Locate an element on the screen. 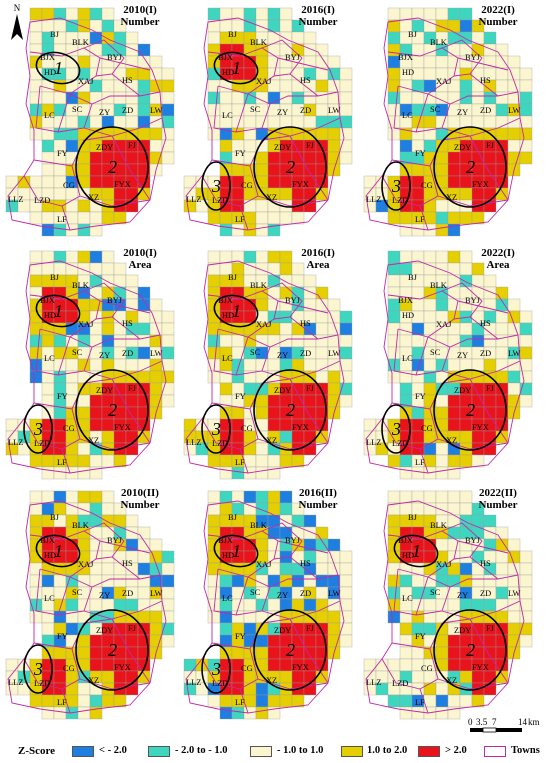  legend-label-lt-minus2: < - 2.0 is located at coordinates (113, 750).